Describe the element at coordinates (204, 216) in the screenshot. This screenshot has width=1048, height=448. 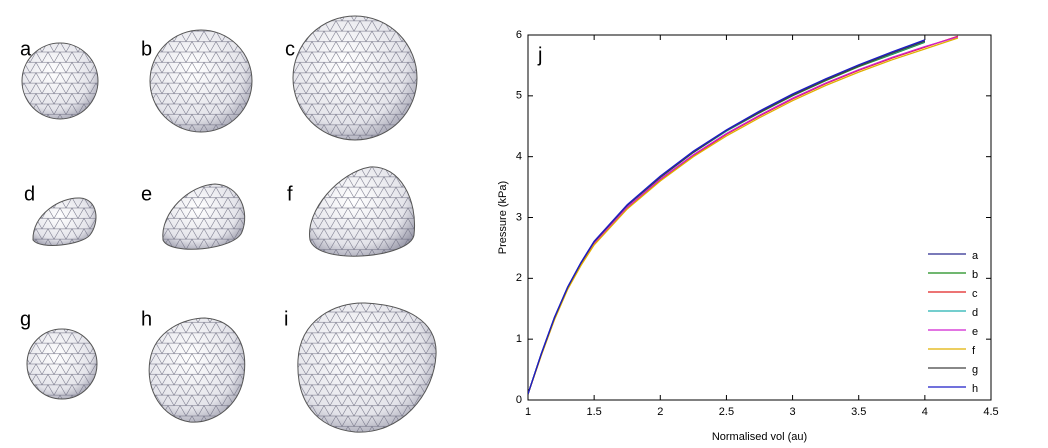
I see `mesh-e` at that location.